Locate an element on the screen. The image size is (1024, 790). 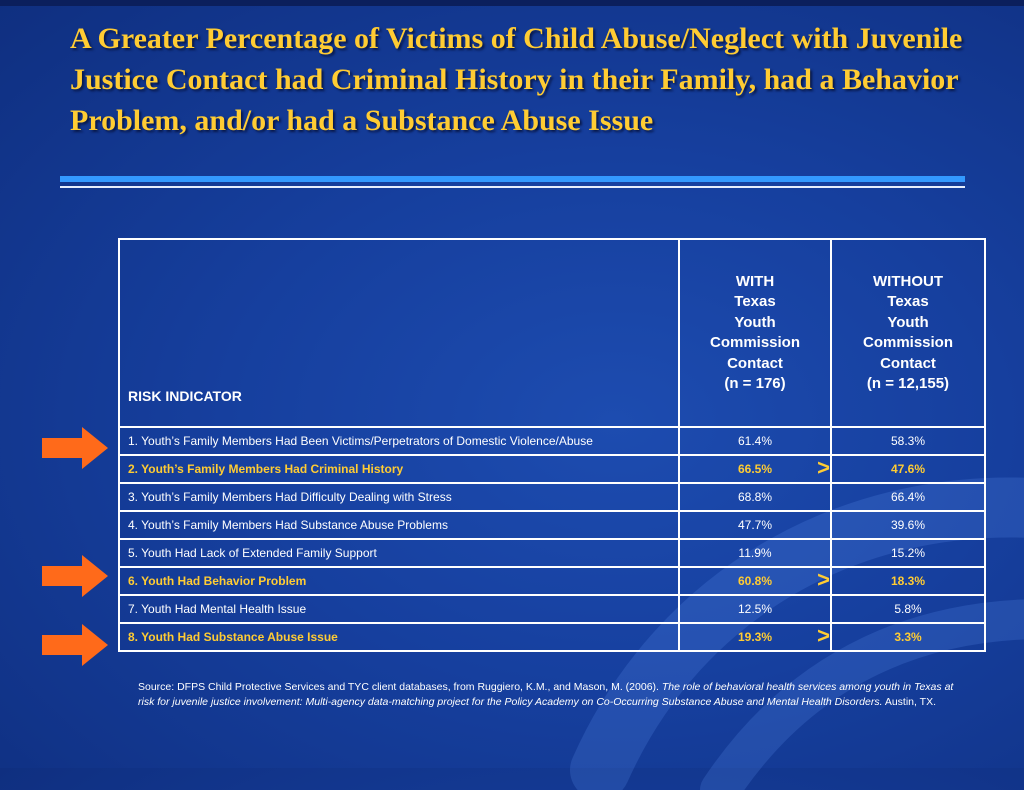
row-with-value: 60.8% is located at coordinates (755, 581).